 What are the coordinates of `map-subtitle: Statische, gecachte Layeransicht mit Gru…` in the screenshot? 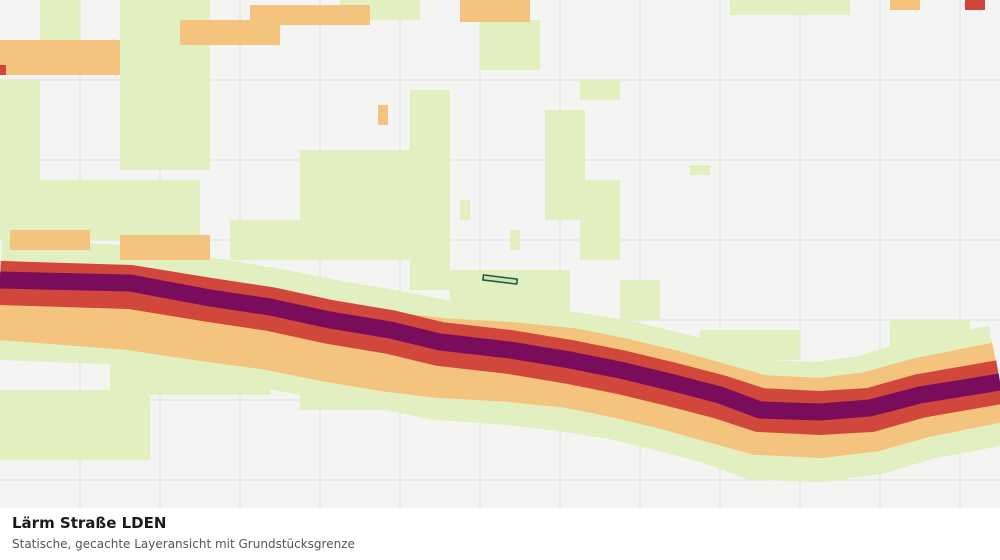 It's located at (183, 544).